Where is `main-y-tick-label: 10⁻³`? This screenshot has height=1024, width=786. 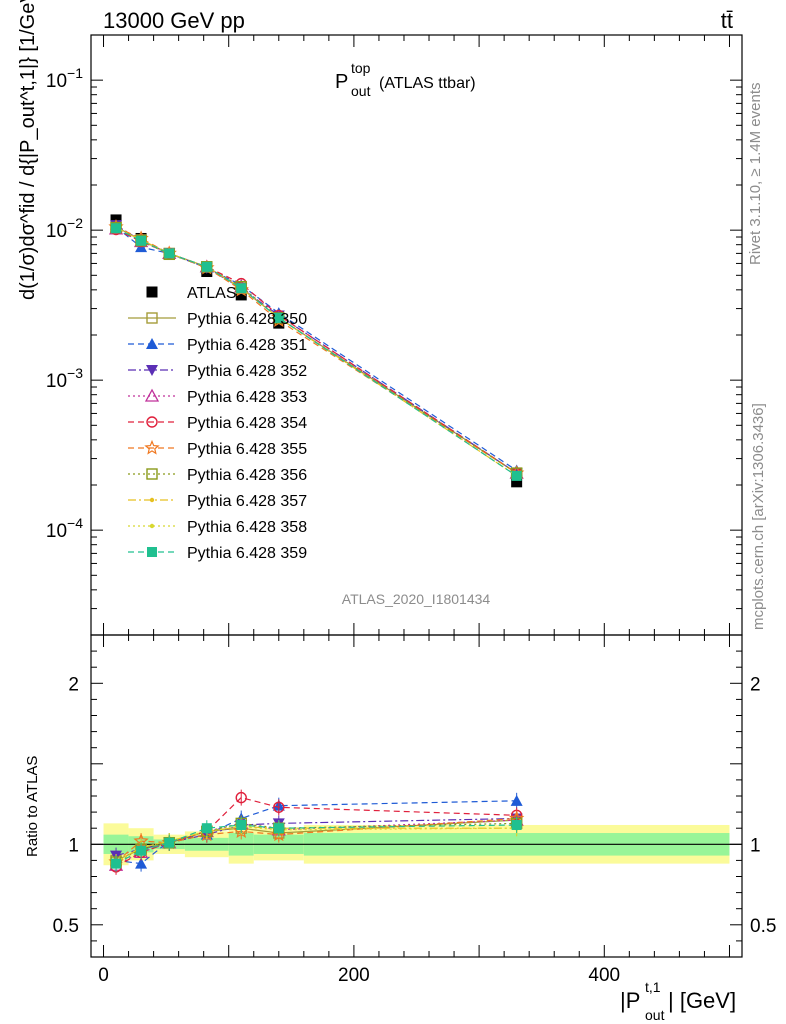
main-y-tick-label: 10⁻³ is located at coordinates (64, 378).